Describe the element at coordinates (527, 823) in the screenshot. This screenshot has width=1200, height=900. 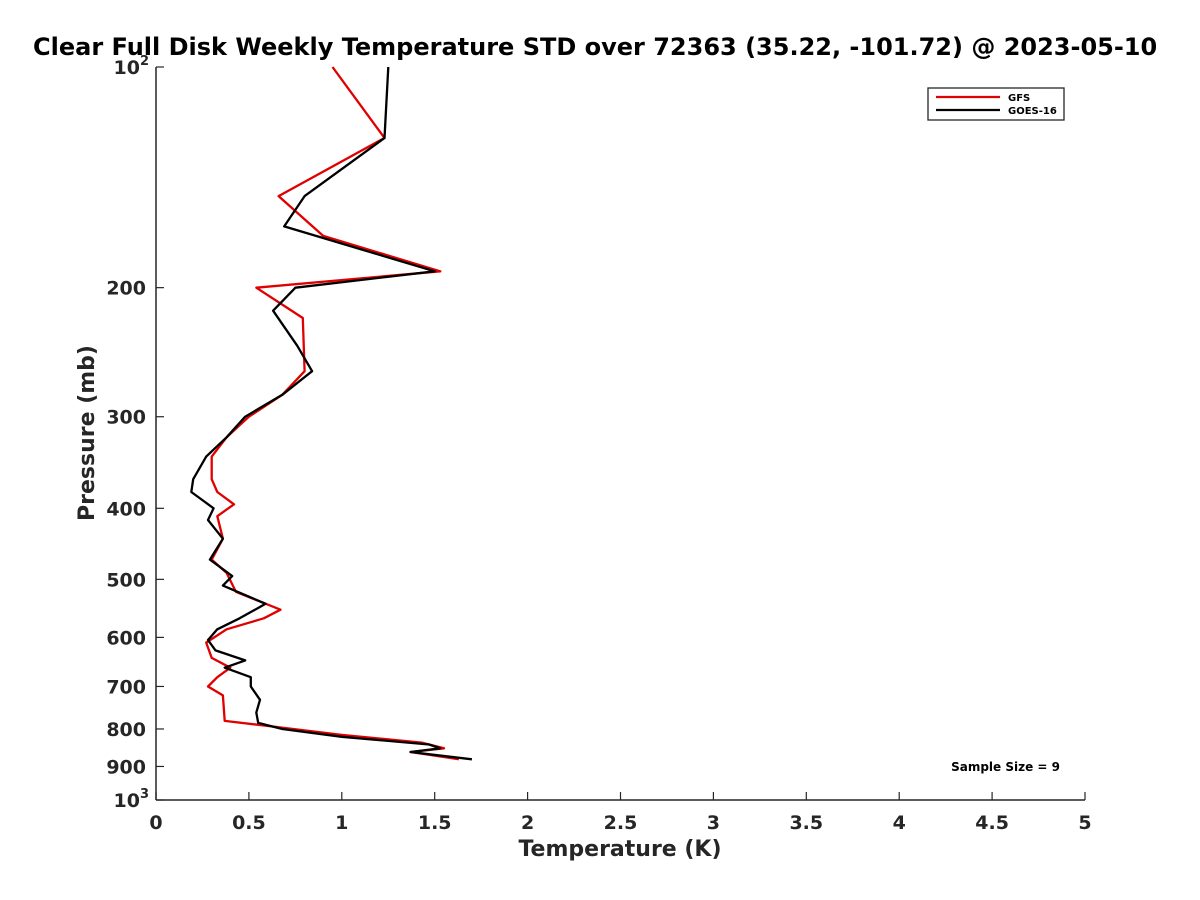
I see `x-tick-label: 2` at that location.